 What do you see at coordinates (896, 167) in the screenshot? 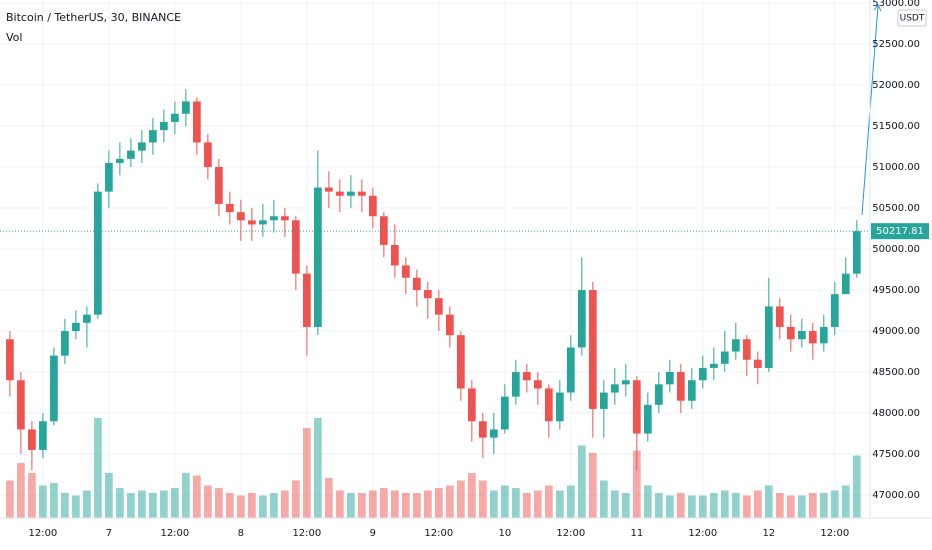
I see `y-tick-label: 51000.00` at bounding box center [896, 167].